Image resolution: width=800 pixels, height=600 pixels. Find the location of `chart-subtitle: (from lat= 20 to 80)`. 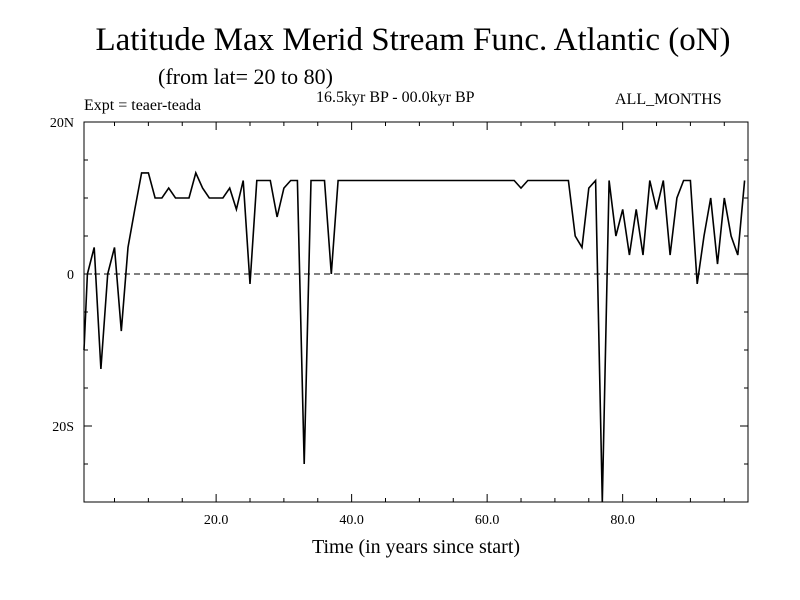

chart-subtitle: (from lat= 20 to 80) is located at coordinates (245, 76).